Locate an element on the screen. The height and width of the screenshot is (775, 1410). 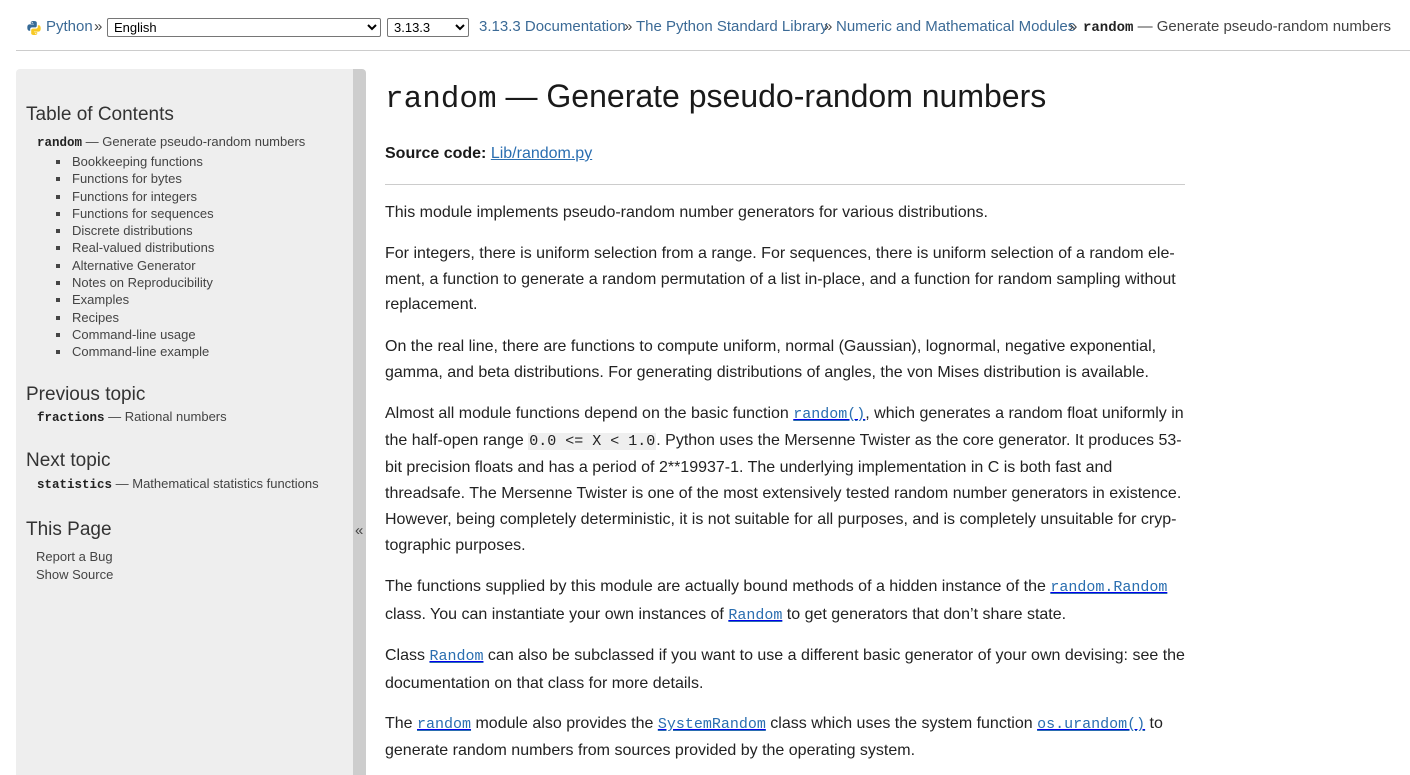
python-home-link: Python is located at coordinates (69, 26).